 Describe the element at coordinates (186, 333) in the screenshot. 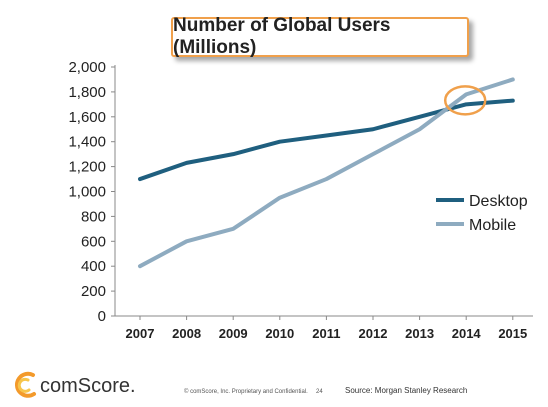

I see `x-tick-label: 2008` at that location.